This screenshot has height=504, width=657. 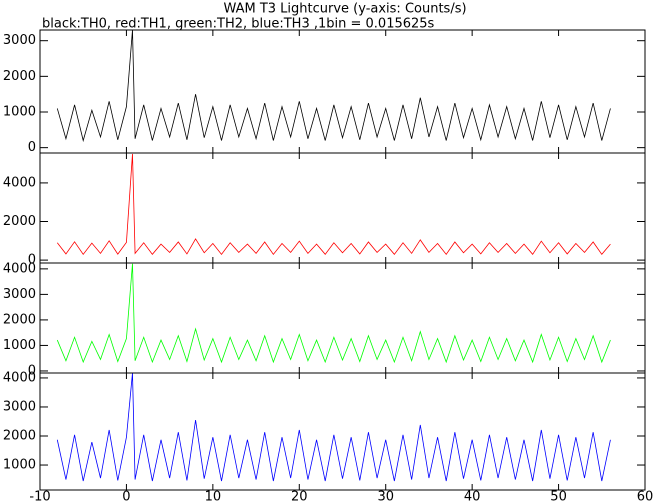 What do you see at coordinates (472, 497) in the screenshot?
I see `x-tick-label: 40` at bounding box center [472, 497].